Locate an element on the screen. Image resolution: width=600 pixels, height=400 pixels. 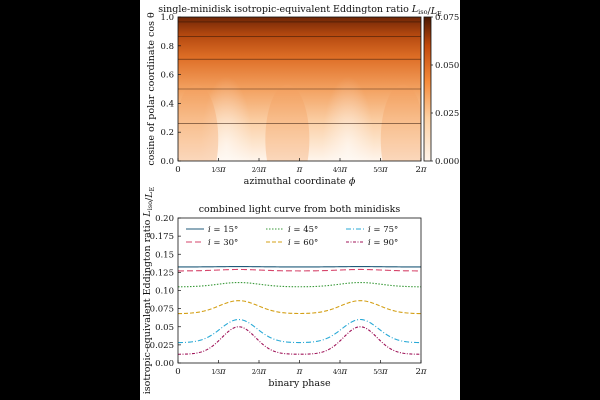
colorbar-tick-label: 0.075 is located at coordinates (447, 18).